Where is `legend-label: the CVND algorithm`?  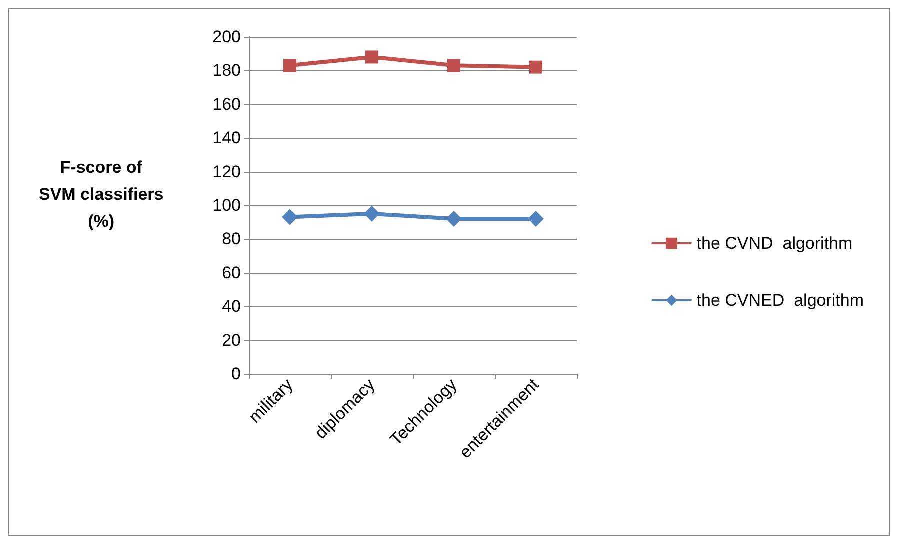
legend-label: the CVND algorithm is located at coordinates (774, 243).